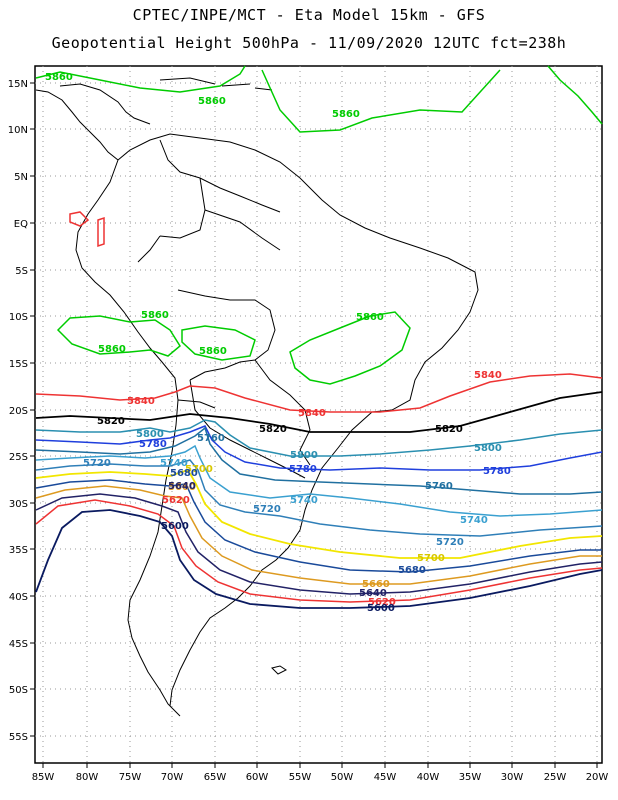  What do you see at coordinates (18, 644) in the screenshot?
I see `lat-label: 45S` at bounding box center [18, 644].